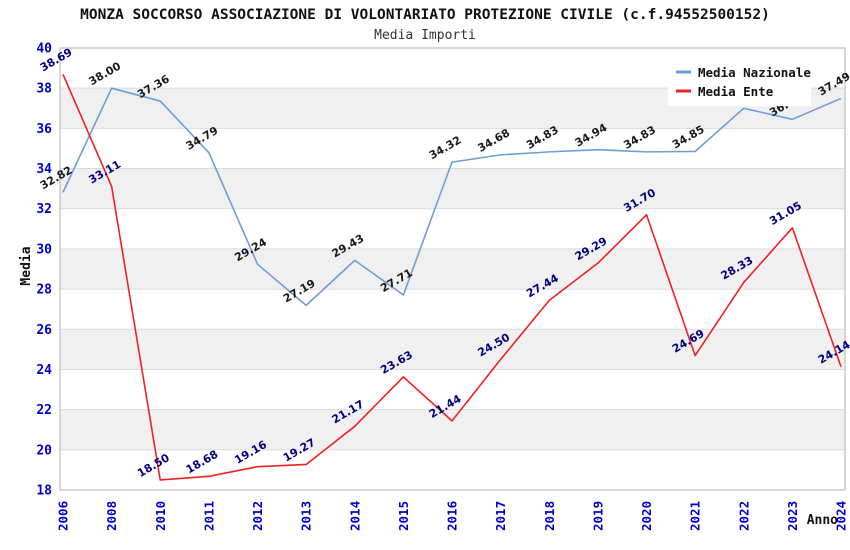 The width and height of the screenshot is (850, 550). Describe the element at coordinates (354, 516) in the screenshot. I see `x-tick-label: 2014` at that location.